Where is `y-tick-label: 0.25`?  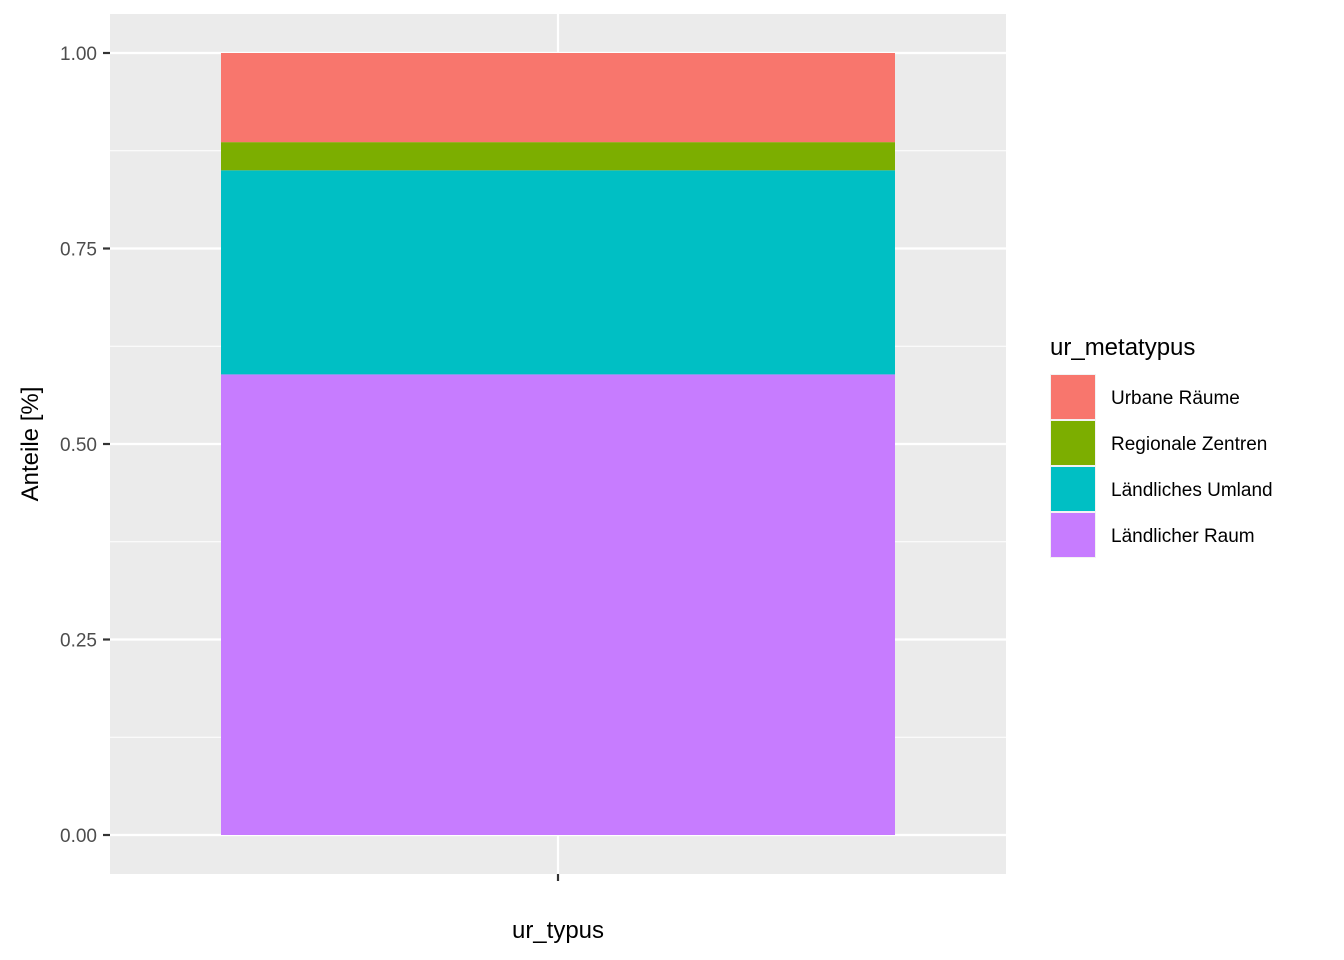
y-tick-label: 0.25 is located at coordinates (78, 641).